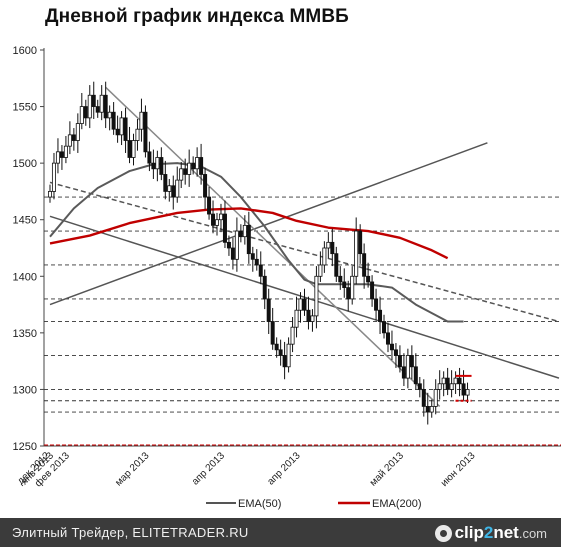 The height and width of the screenshot is (547, 561). Describe the element at coordinates (25, 277) in the screenshot. I see `y-tick-label: 1400` at that location.